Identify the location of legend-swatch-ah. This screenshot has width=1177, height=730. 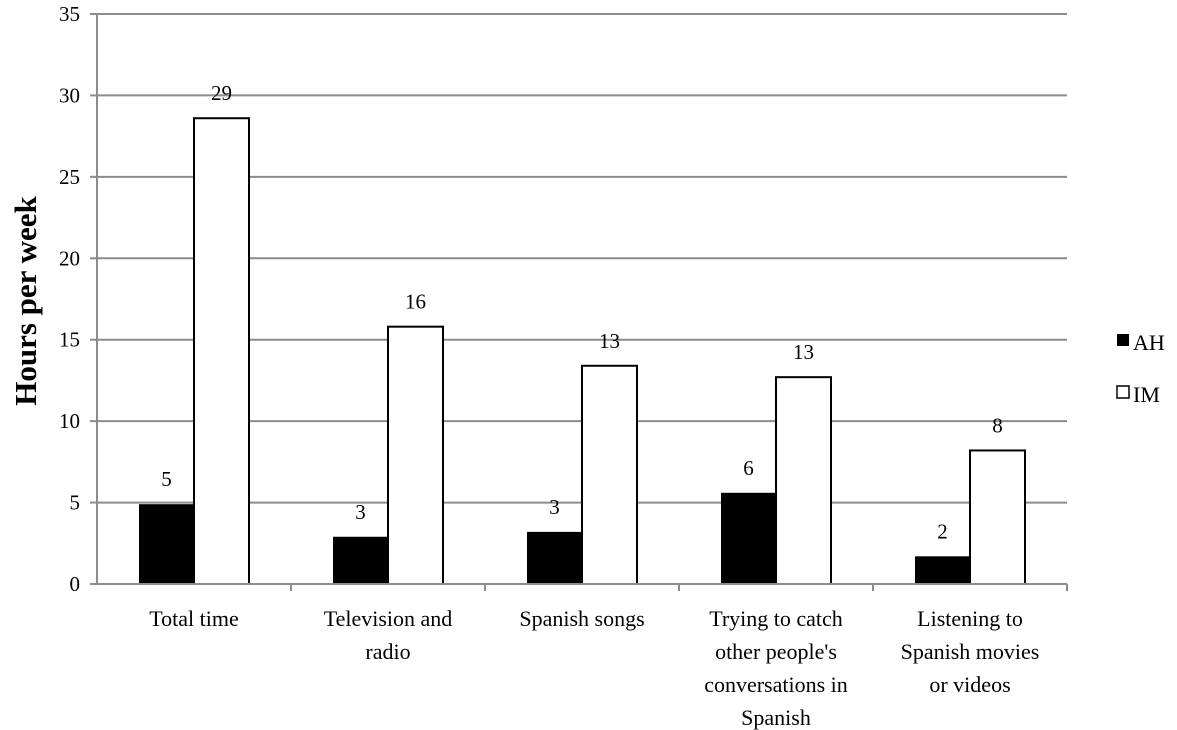
(1123, 340).